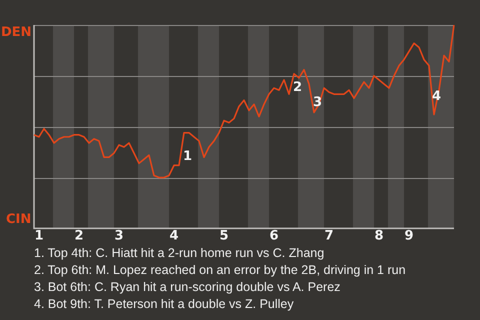  I want to click on annotation: 2, so click(297, 88).